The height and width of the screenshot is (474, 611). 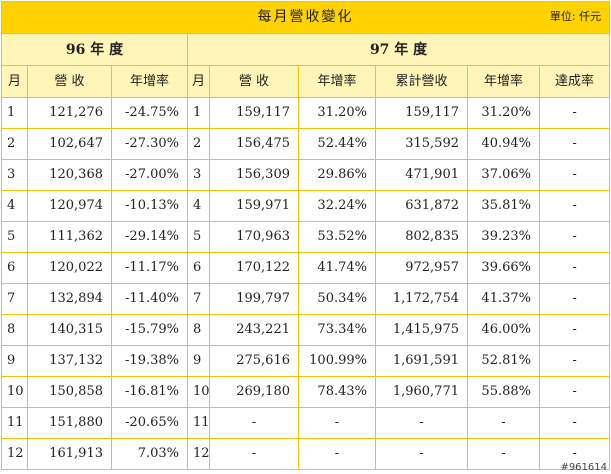 What do you see at coordinates (398, 49) in the screenshot?
I see `year-97-header: 97 年 度` at bounding box center [398, 49].